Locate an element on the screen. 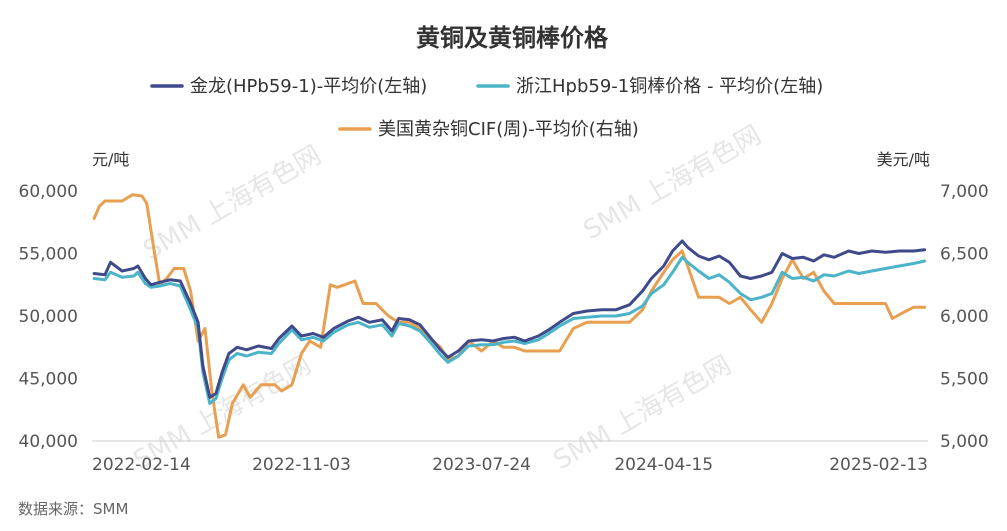 The width and height of the screenshot is (1007, 531). data-source: 数据来源：SMM is located at coordinates (73, 509).